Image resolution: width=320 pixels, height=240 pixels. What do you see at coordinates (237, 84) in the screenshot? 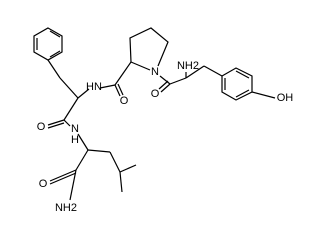
I see `phenol-ring` at bounding box center [237, 84].